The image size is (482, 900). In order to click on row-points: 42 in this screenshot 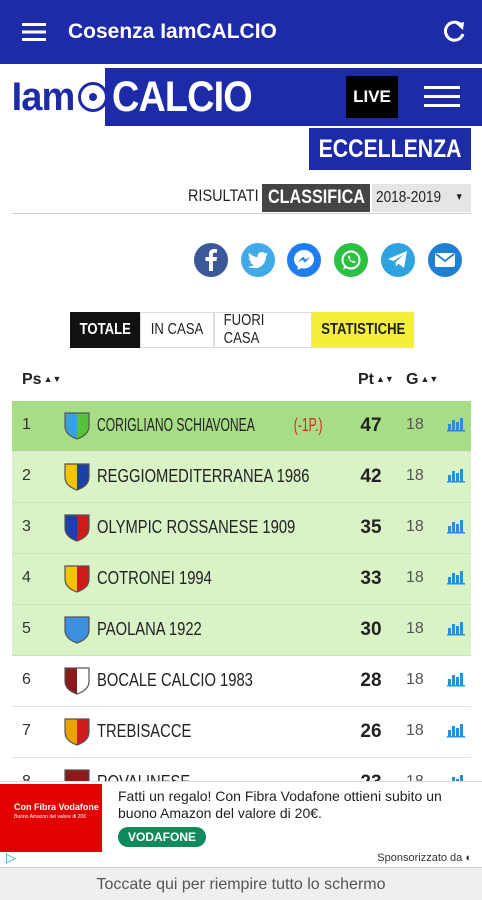, I will do `click(371, 476)`.